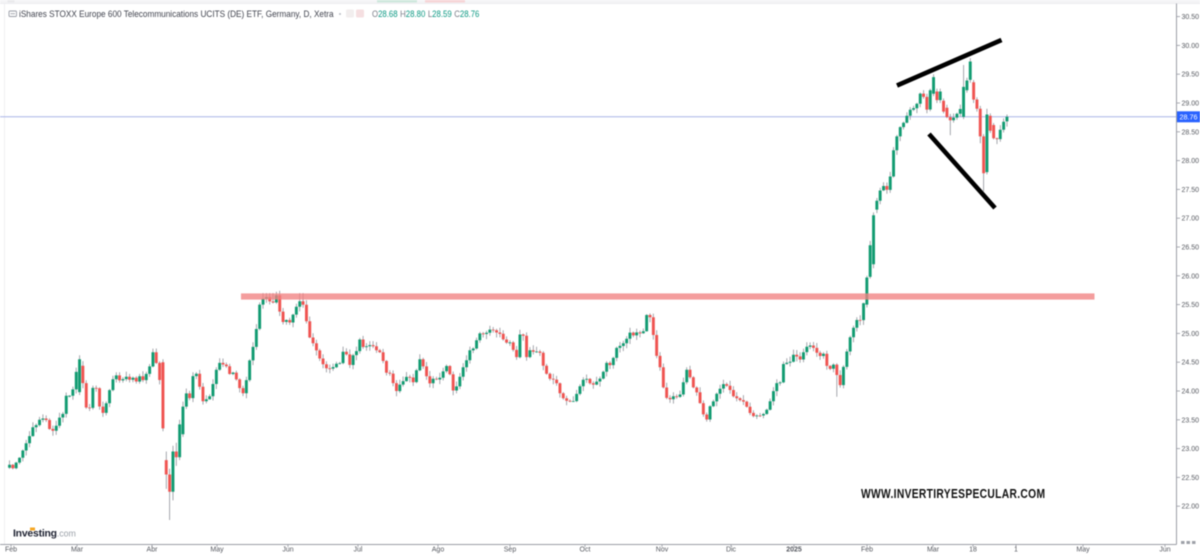  What do you see at coordinates (510, 550) in the screenshot?
I see `svg-text: Sep` at bounding box center [510, 550].